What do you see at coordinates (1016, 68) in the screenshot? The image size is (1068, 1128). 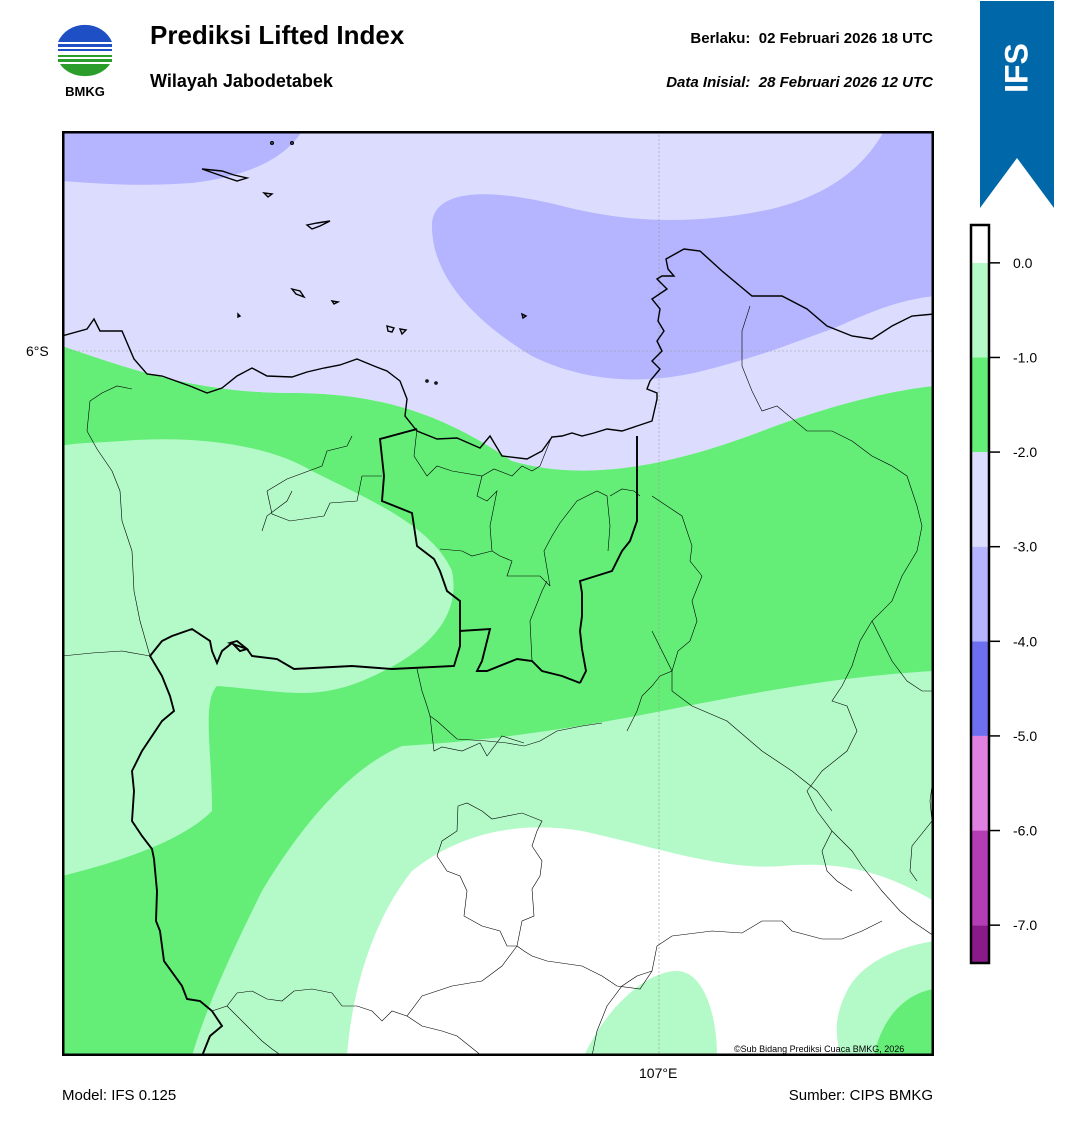 I see `ribbon-label: IFS` at bounding box center [1016, 68].